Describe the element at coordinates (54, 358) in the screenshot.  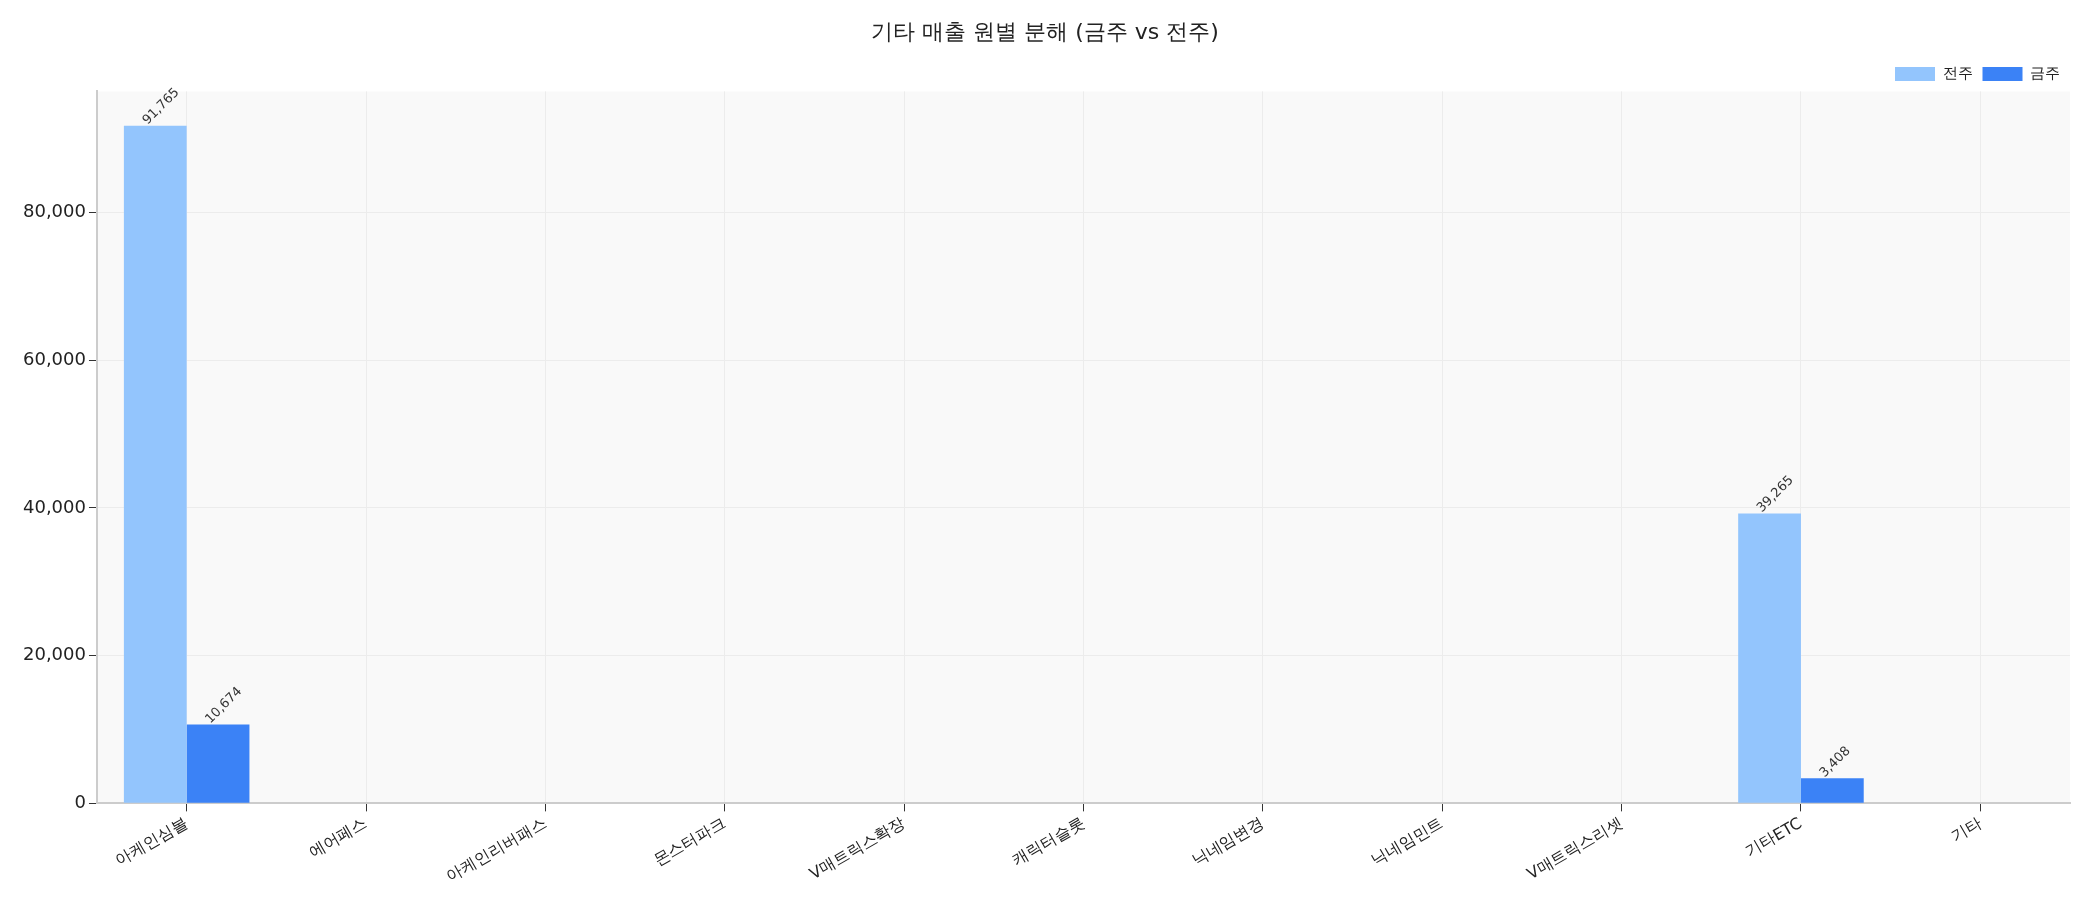
I see `y-tick-label: 60,000` at that location.